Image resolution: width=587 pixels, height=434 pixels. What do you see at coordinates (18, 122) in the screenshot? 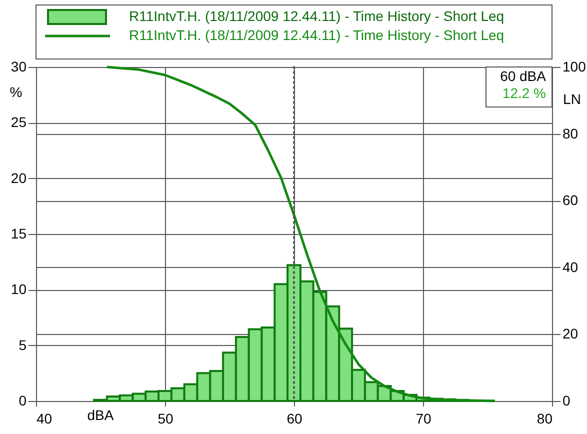
I see `y-tick-label: 25` at bounding box center [18, 122].